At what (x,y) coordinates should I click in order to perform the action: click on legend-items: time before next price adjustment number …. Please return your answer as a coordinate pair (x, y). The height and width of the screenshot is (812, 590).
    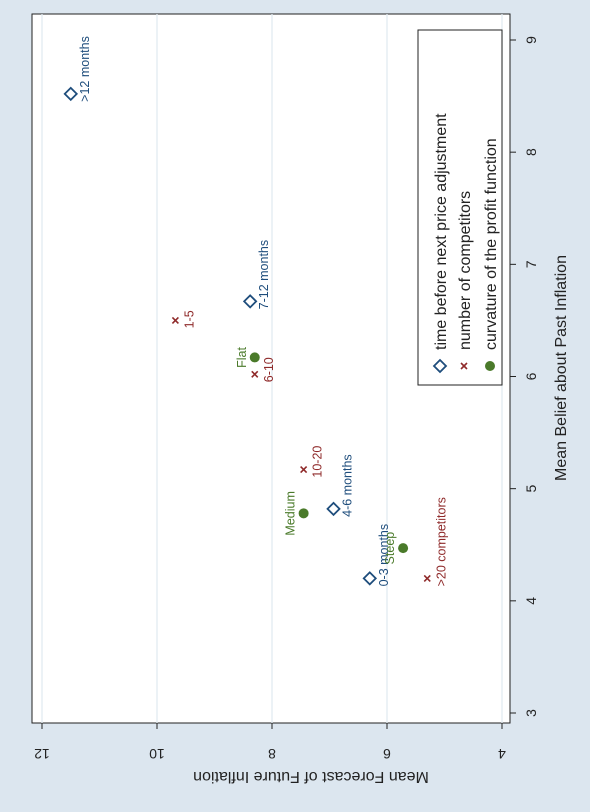
    Looking at the image, I should click on (466, 243).